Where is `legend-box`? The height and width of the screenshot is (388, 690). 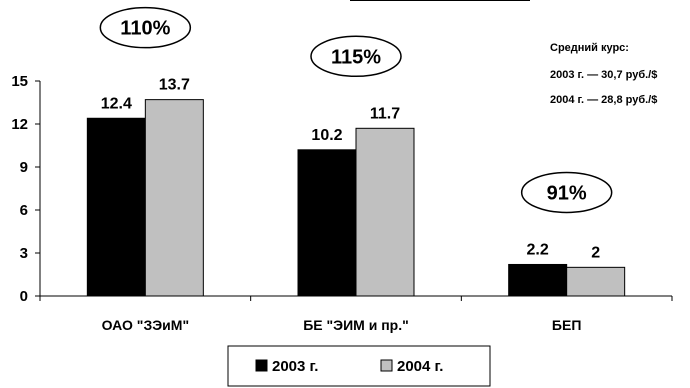 legend-box is located at coordinates (359, 366).